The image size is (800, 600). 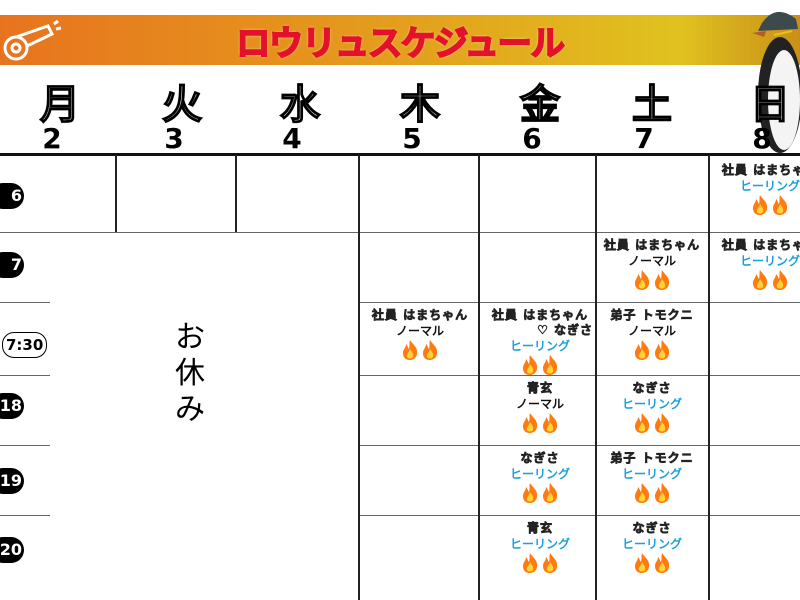 I want to click on schedule-entry: 青玄 ノーマル, so click(x=540, y=407).